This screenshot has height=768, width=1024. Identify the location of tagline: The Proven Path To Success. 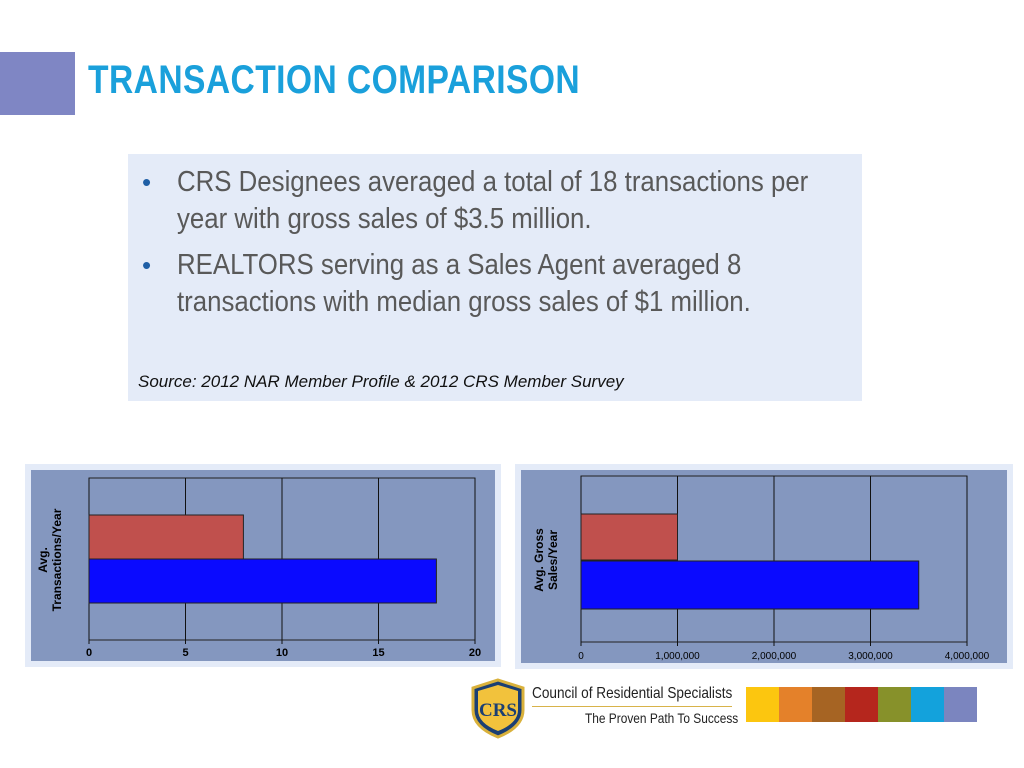
(662, 718).